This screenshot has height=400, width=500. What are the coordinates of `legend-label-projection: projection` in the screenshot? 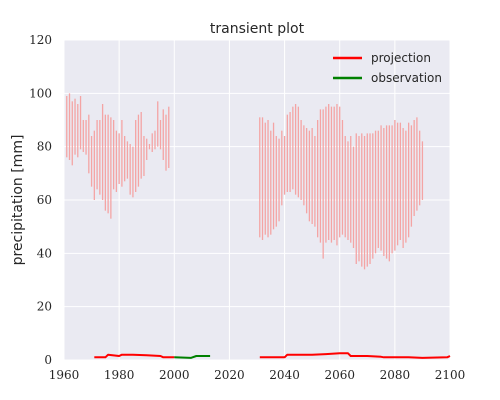 It's located at (401, 58).